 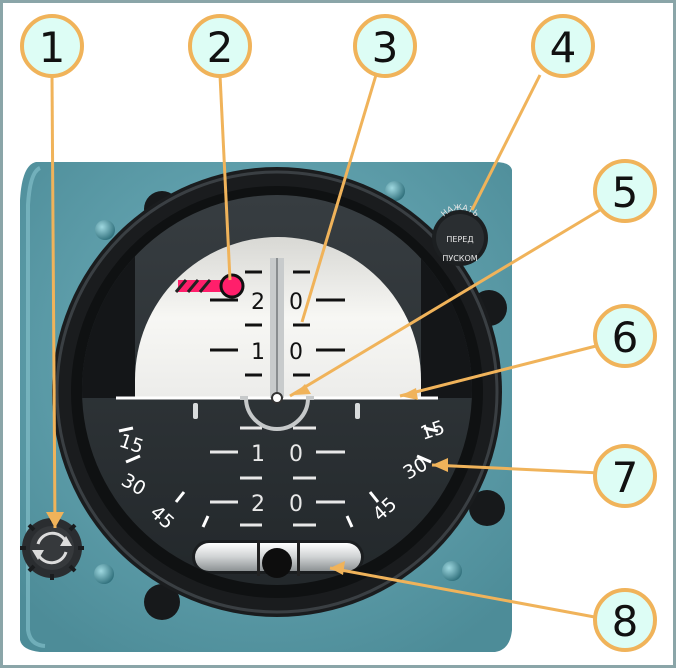 I want to click on callout-number: 3, so click(x=385, y=47).